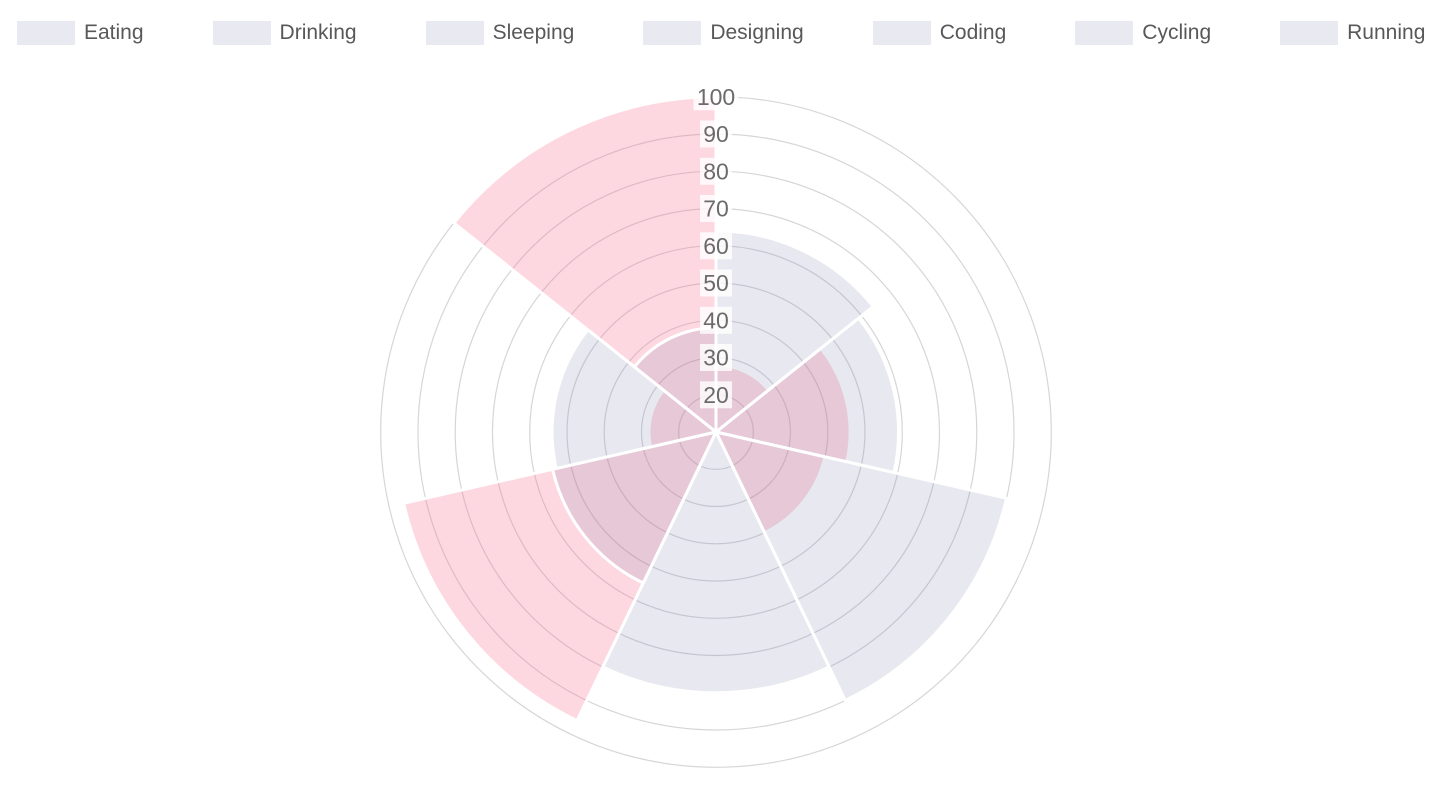 This screenshot has width=1444, height=794. I want to click on legend-label: Sleeping, so click(533, 32).